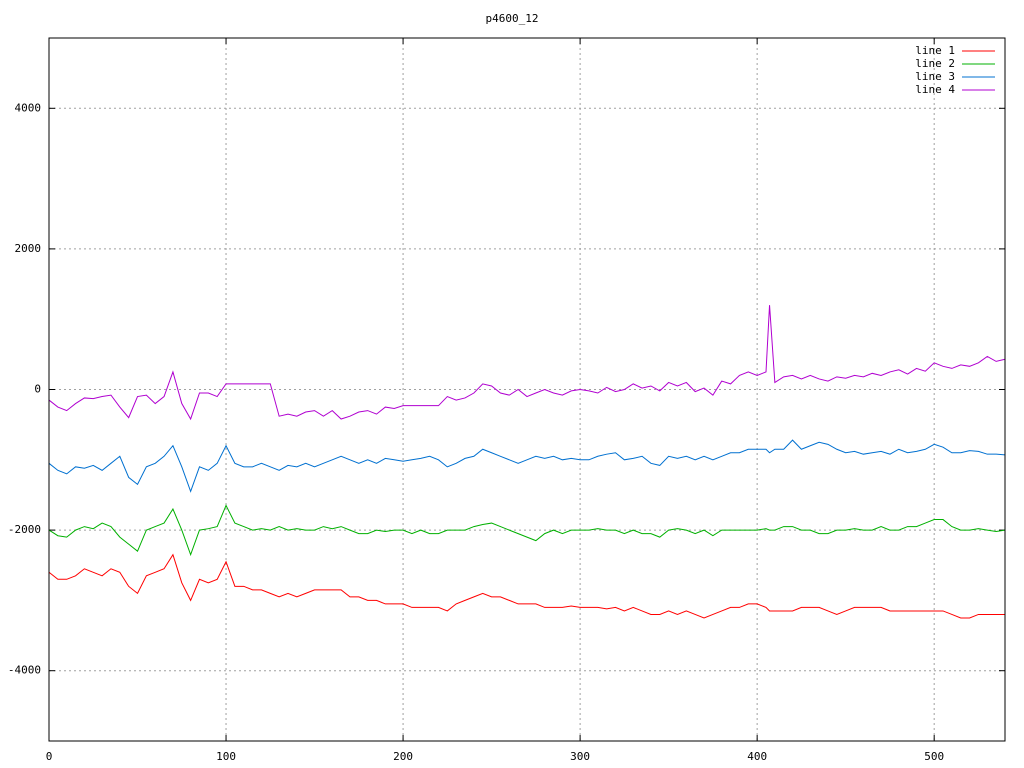 The width and height of the screenshot is (1024, 768). Describe the element at coordinates (24, 529) in the screenshot. I see `y-tick-label: -2000` at that location.